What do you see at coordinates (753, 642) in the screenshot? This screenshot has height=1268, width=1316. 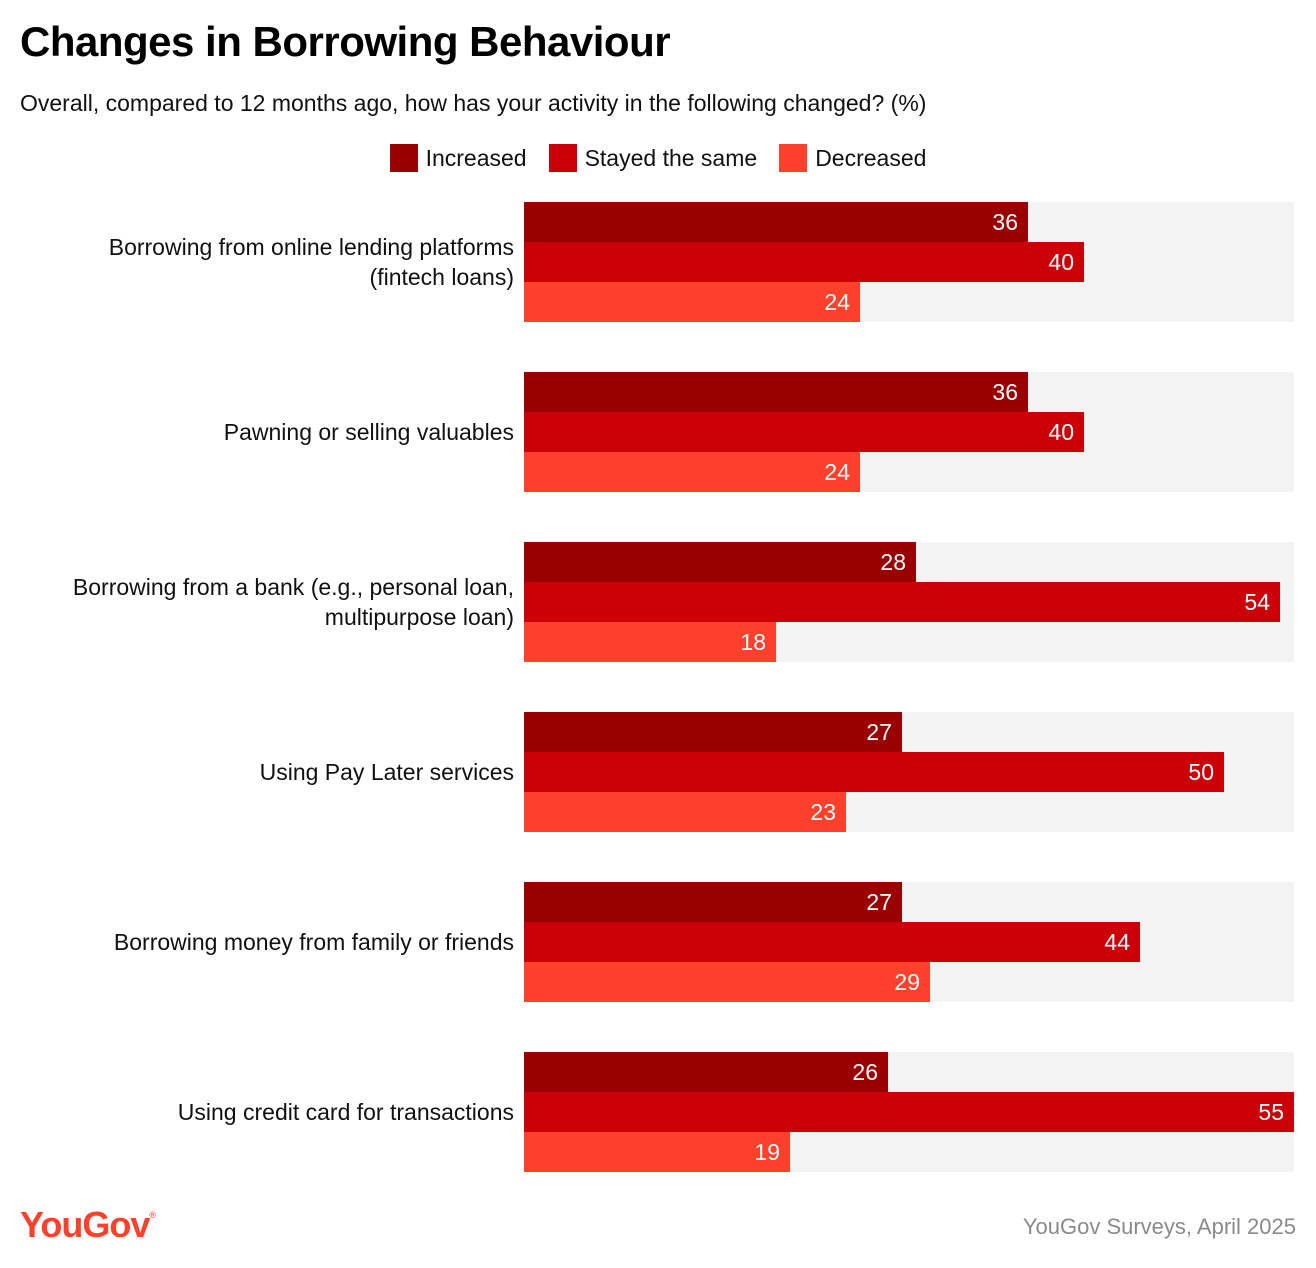 I see `data-label: 18` at bounding box center [753, 642].